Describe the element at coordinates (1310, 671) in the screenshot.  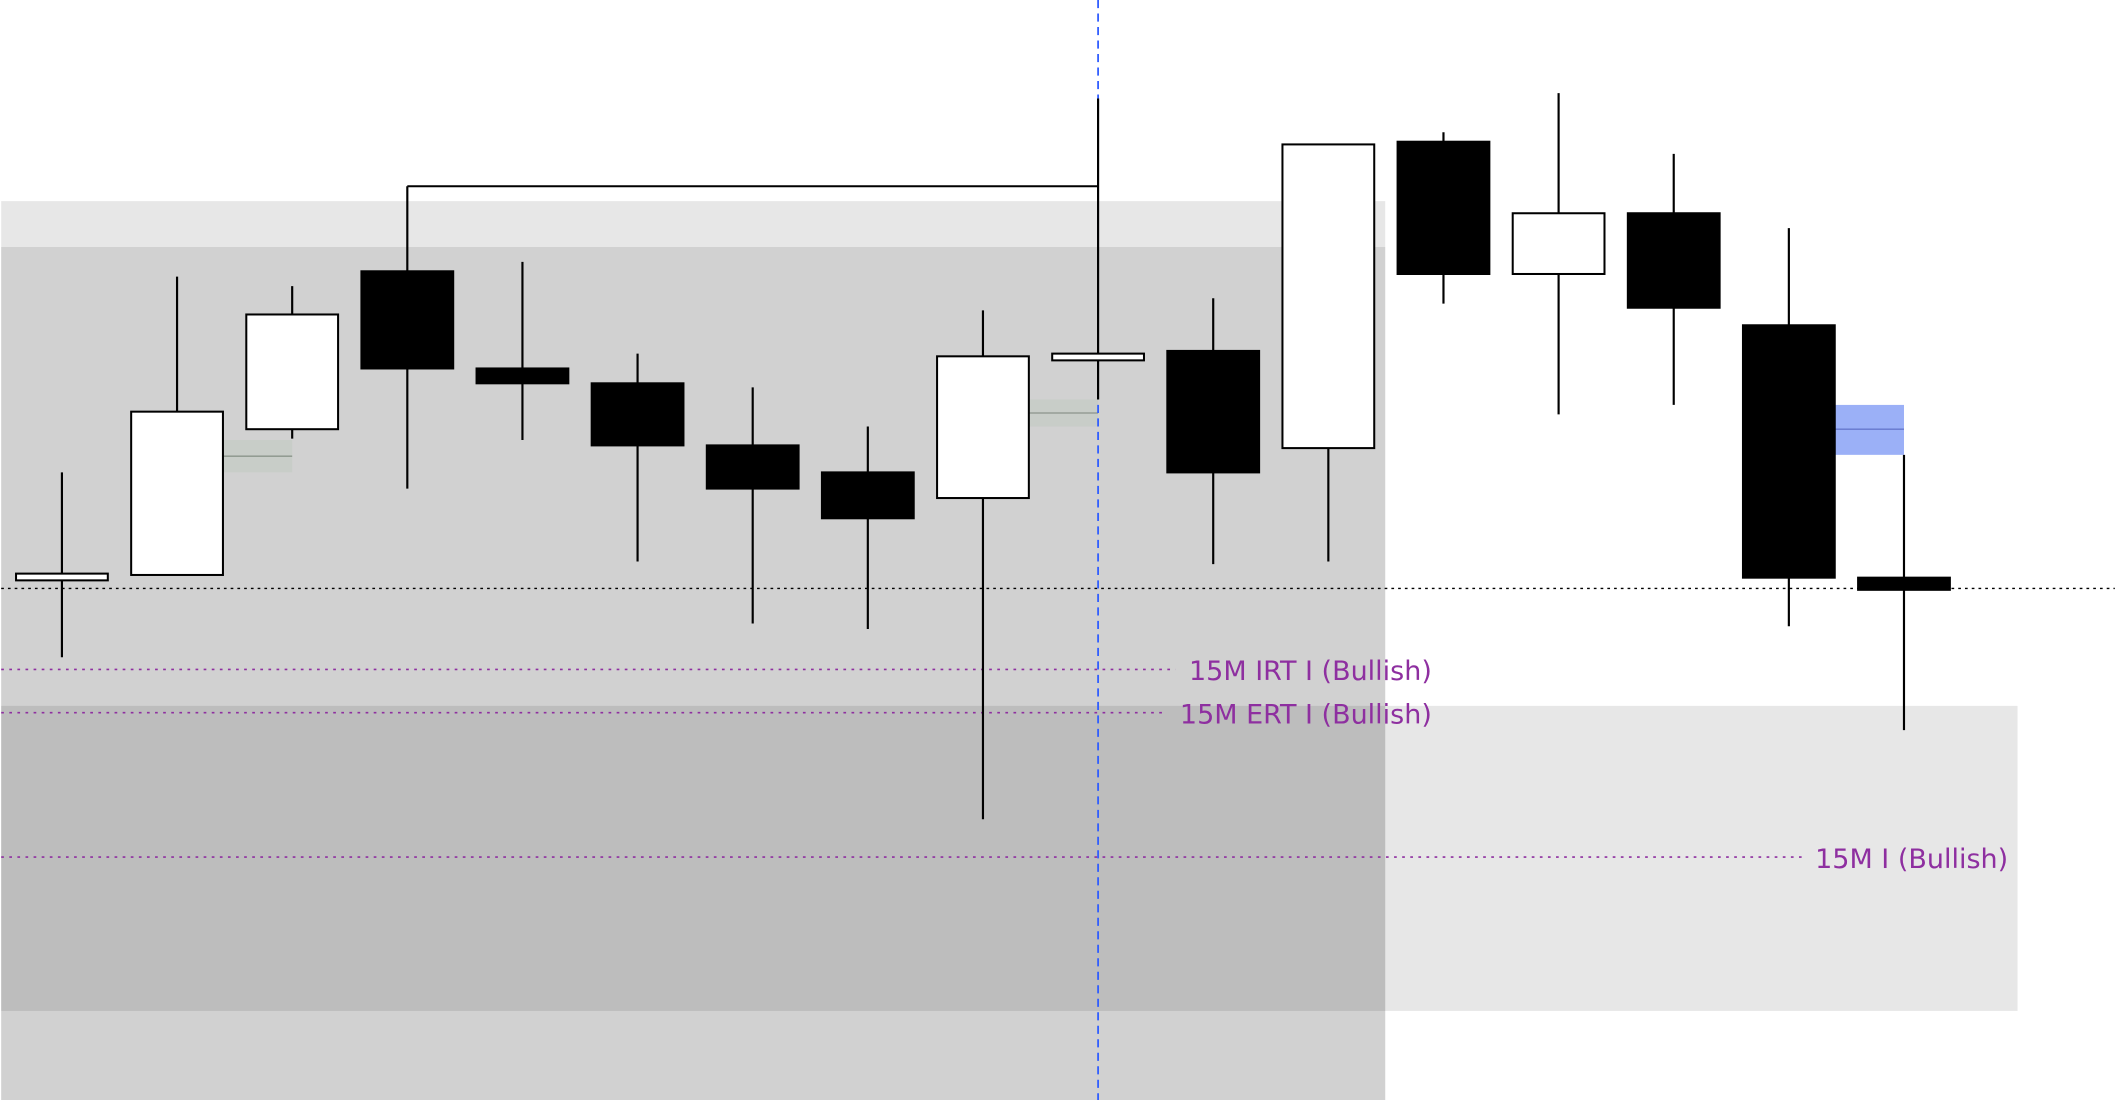
I see `level-label-irt: 15M IRT I (Bullish)` at that location.